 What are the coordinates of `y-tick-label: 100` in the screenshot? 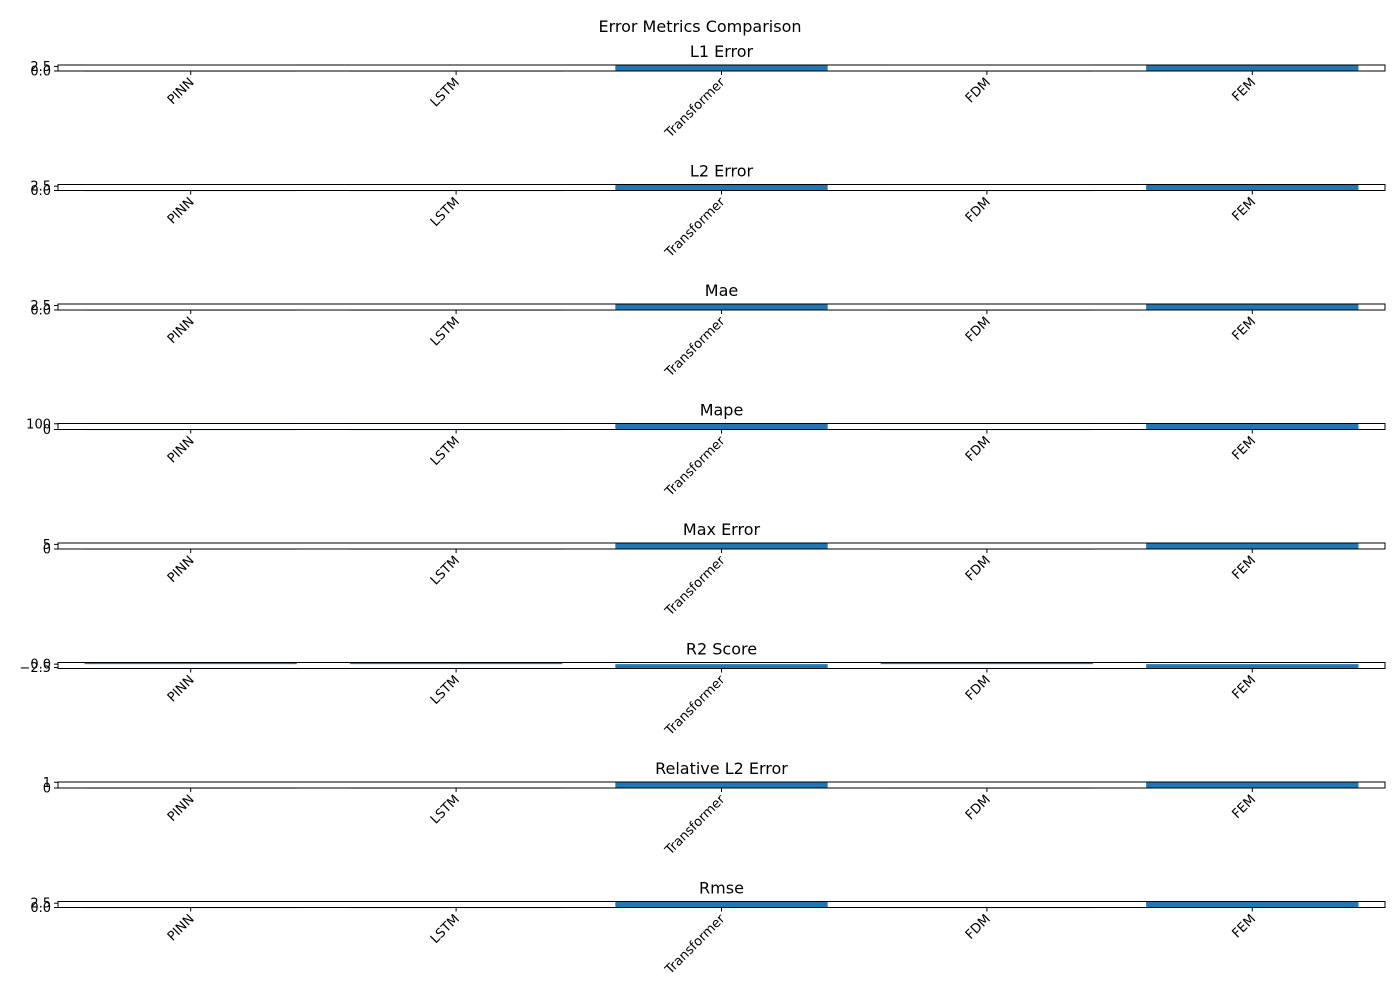 It's located at (38, 424).